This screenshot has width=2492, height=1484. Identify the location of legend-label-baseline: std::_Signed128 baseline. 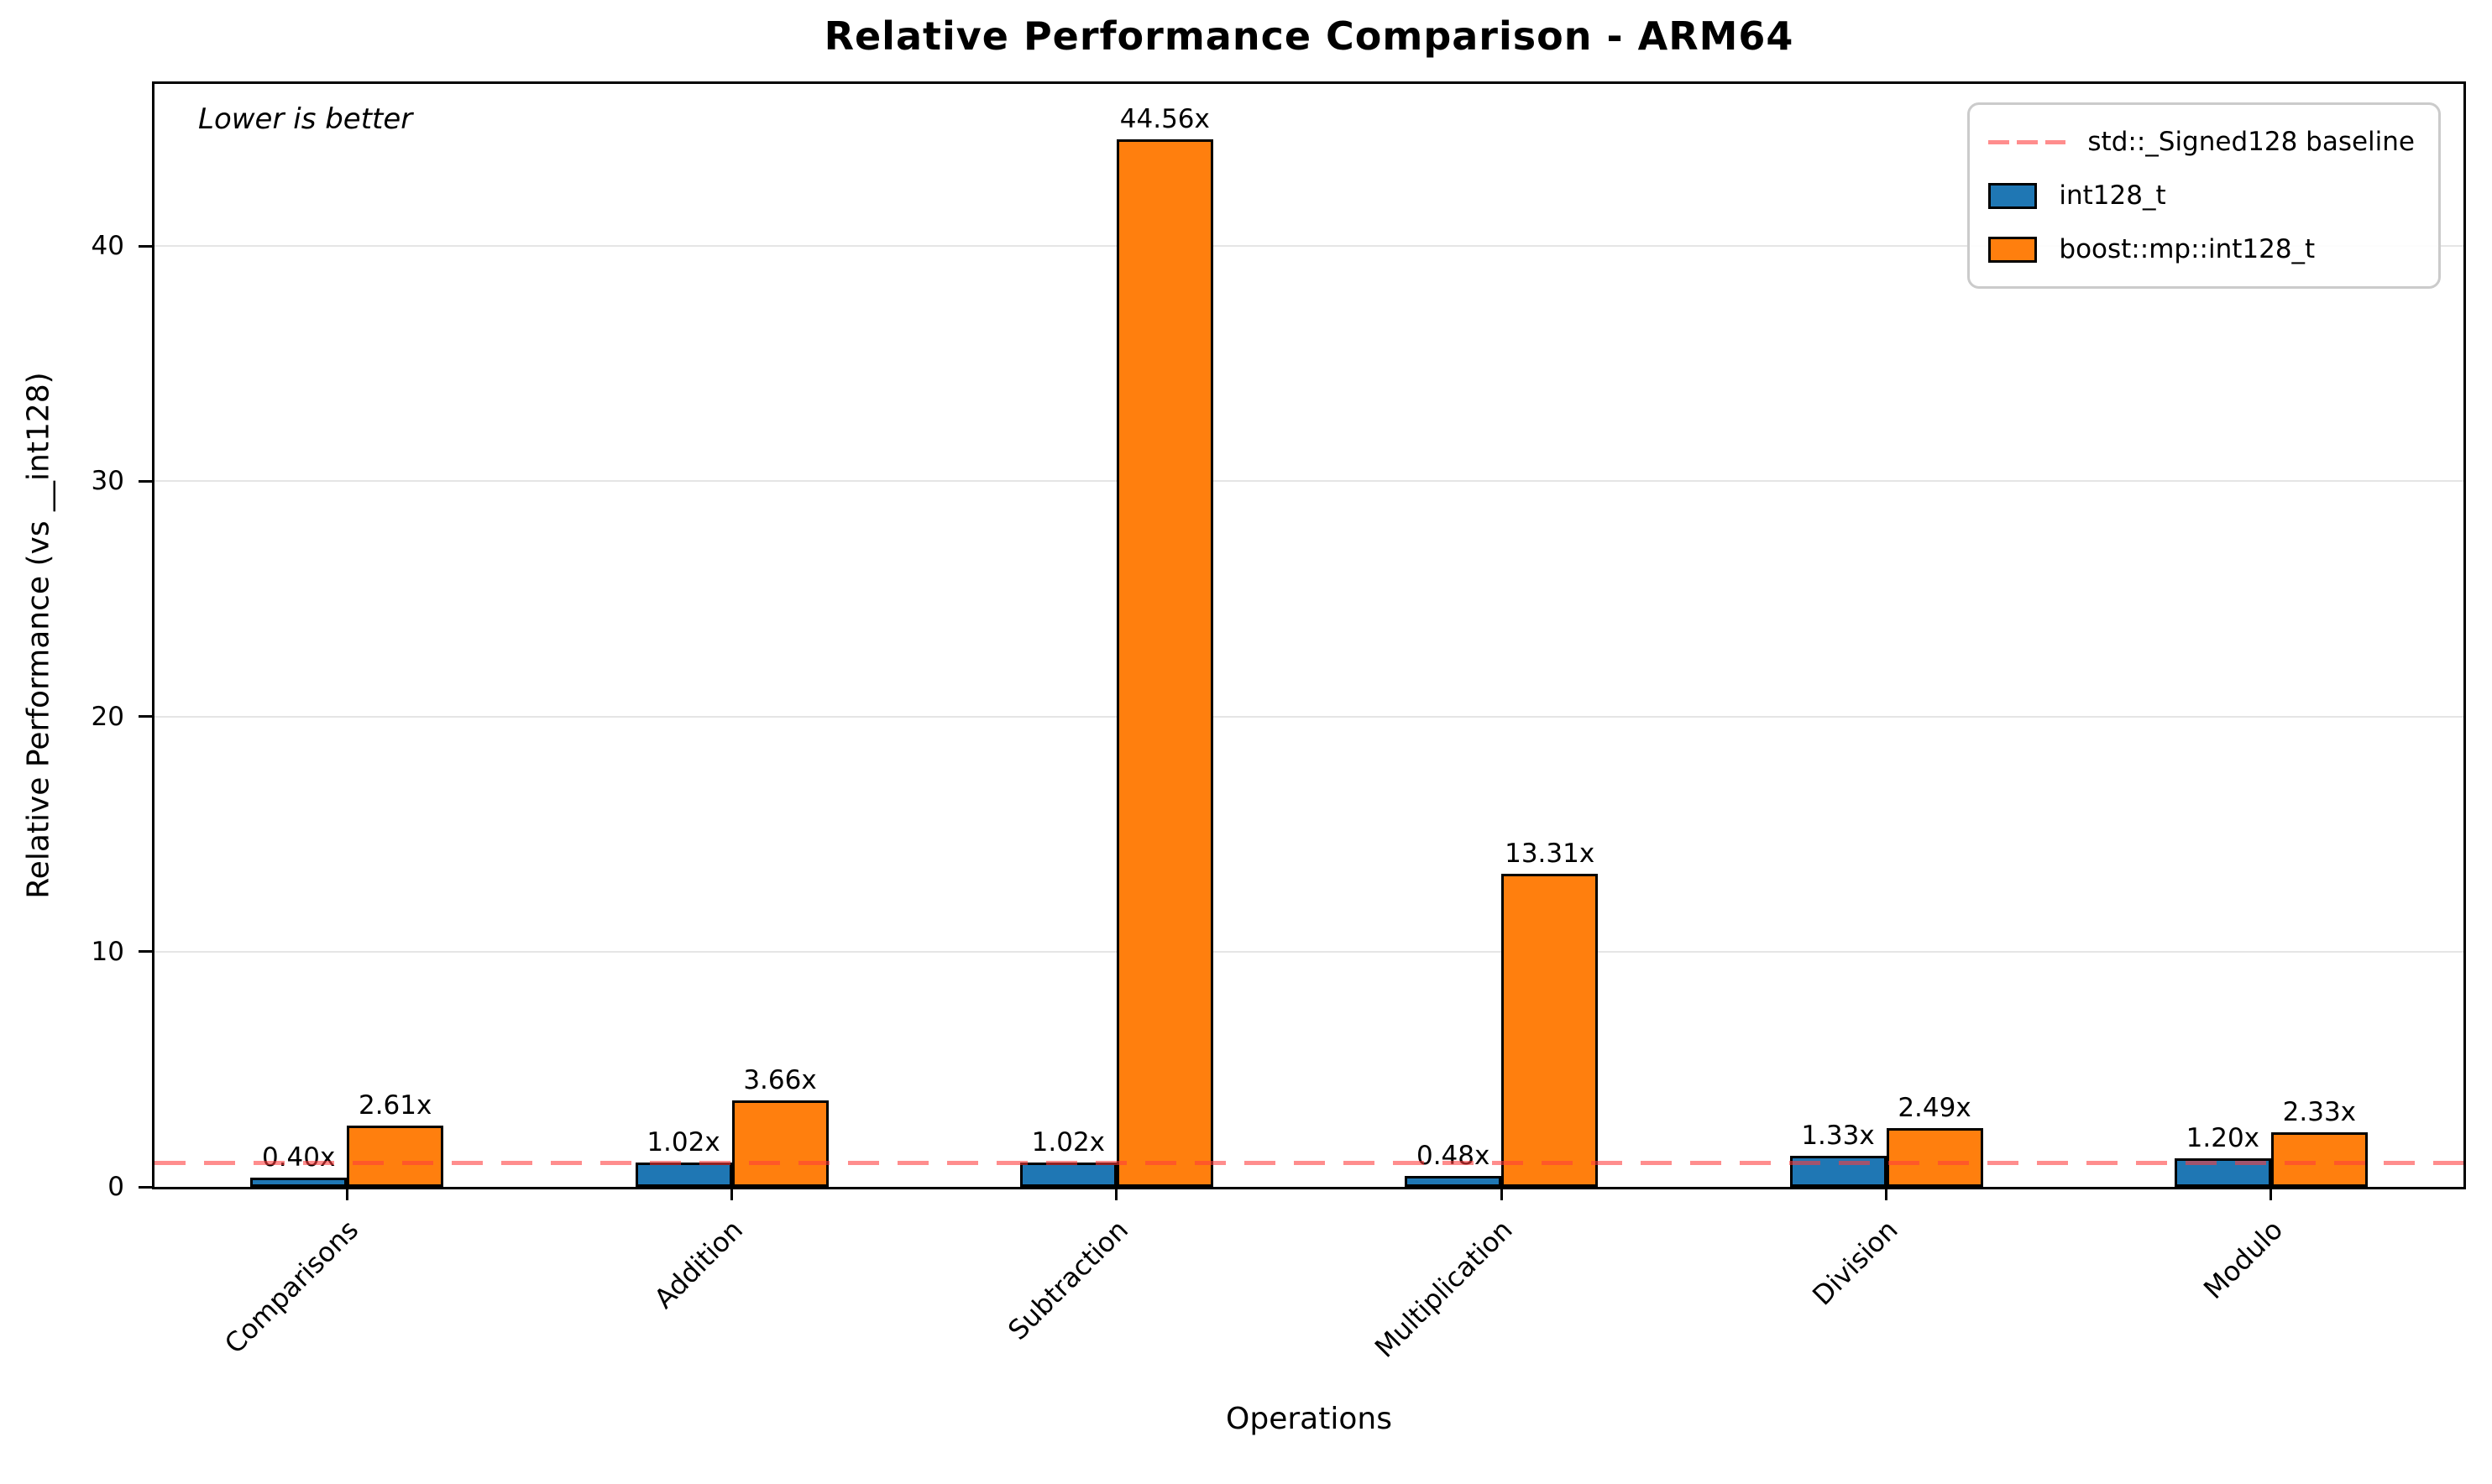
(2251, 142).